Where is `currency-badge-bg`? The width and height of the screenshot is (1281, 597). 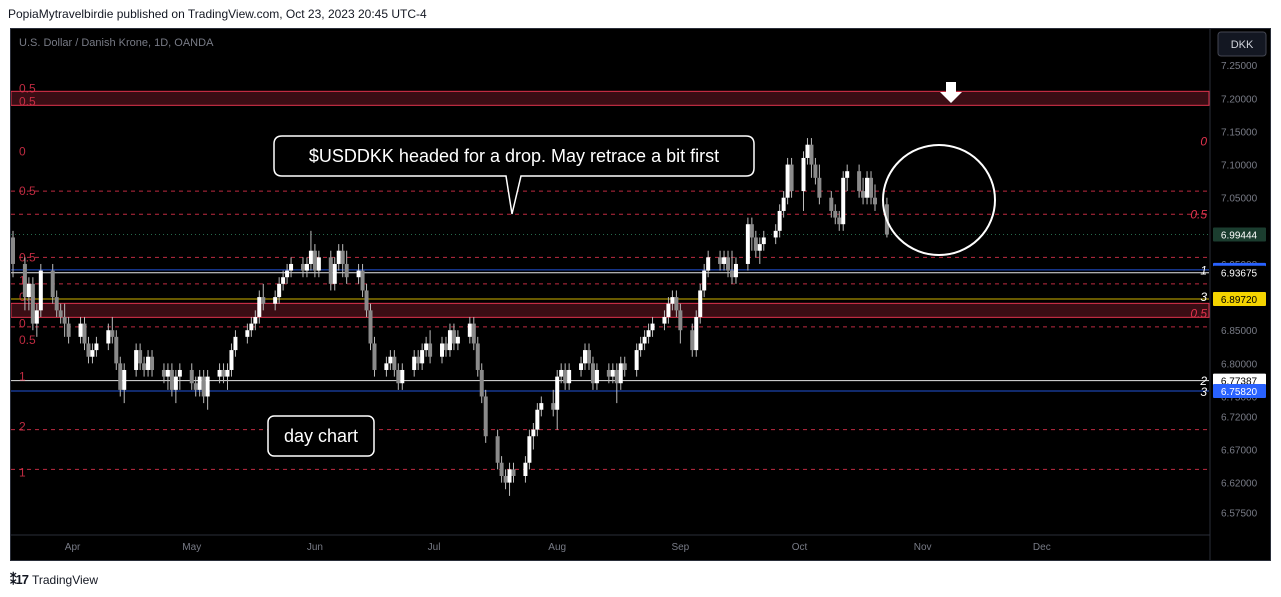 currency-badge-bg is located at coordinates (1242, 44).